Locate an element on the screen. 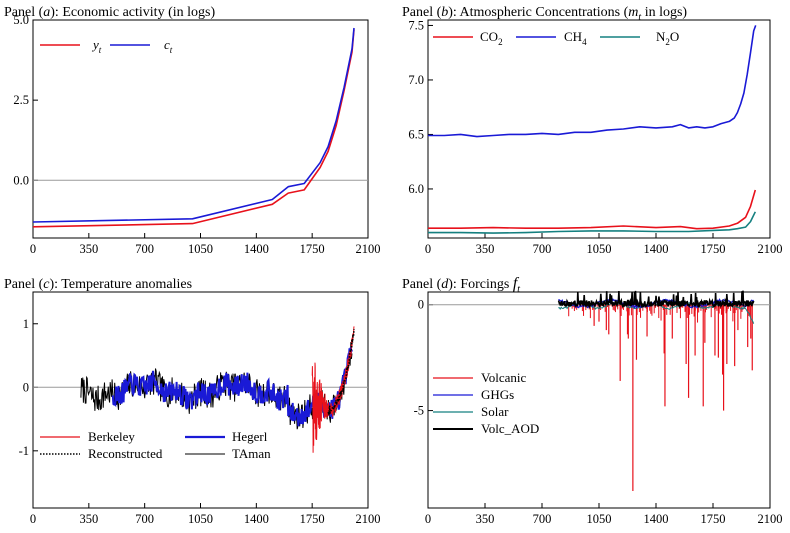  legend-label-volc-aod: Volc_AOD is located at coordinates (510, 428).